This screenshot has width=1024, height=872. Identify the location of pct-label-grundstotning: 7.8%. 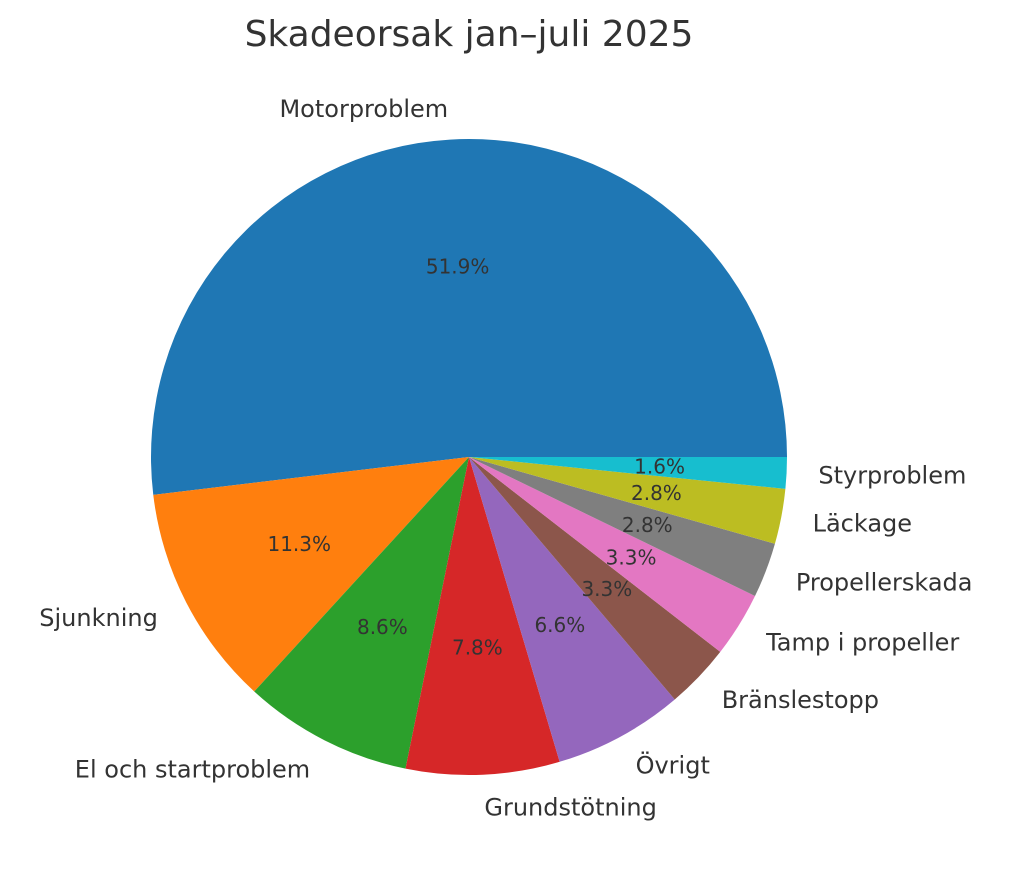
(477, 648).